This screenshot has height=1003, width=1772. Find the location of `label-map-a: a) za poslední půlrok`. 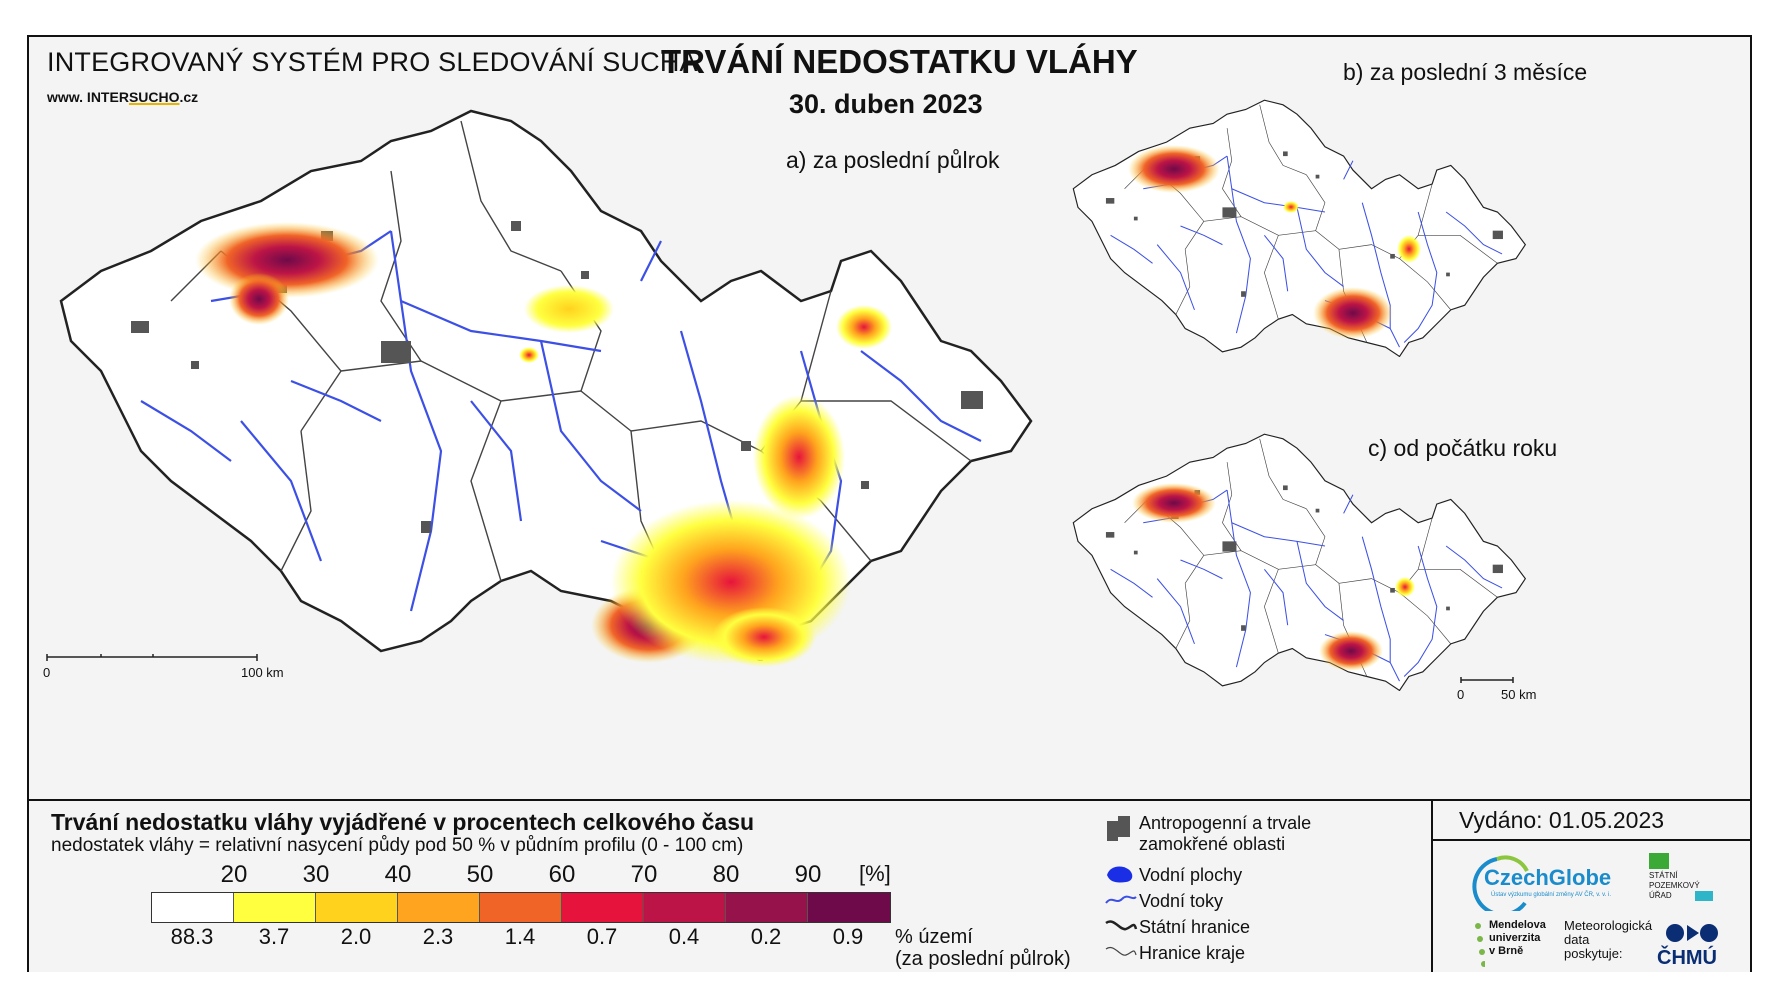

label-map-a: a) za poslední půlrok is located at coordinates (893, 160).